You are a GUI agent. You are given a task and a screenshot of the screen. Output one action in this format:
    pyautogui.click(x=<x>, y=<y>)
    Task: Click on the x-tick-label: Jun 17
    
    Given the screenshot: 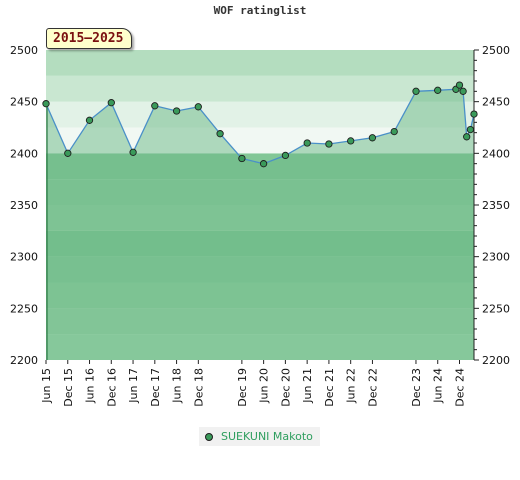 What is the action you would take?
    pyautogui.click(x=133, y=386)
    